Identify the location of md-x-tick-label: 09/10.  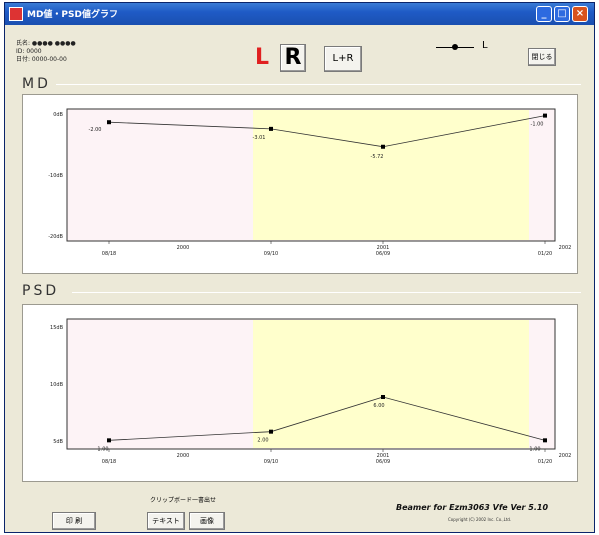
(271, 254).